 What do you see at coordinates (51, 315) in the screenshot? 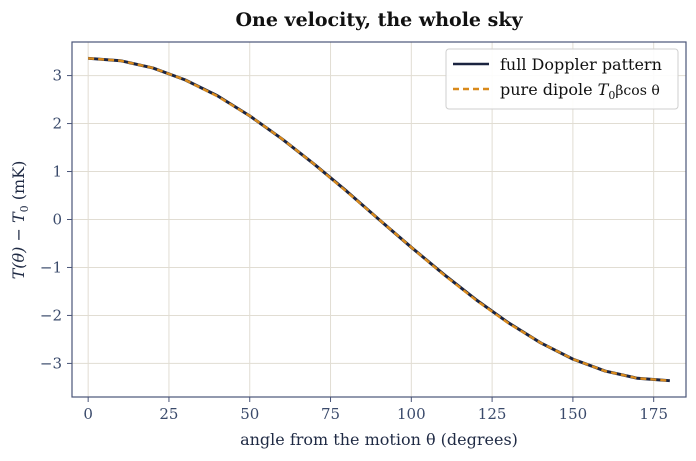
I see `y-tick-label: −2` at bounding box center [51, 315].